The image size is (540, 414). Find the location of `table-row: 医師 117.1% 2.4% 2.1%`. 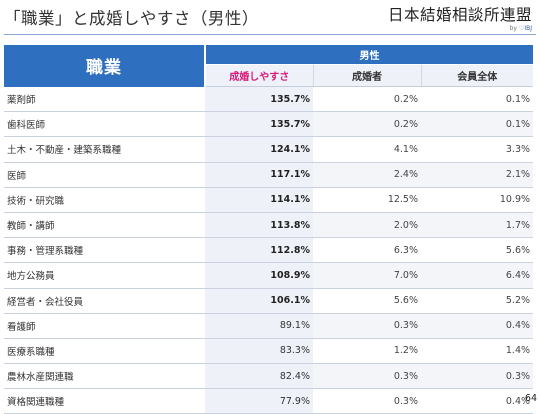

table-row: 医師 117.1% 2.4% 2.1% is located at coordinates (269, 175).